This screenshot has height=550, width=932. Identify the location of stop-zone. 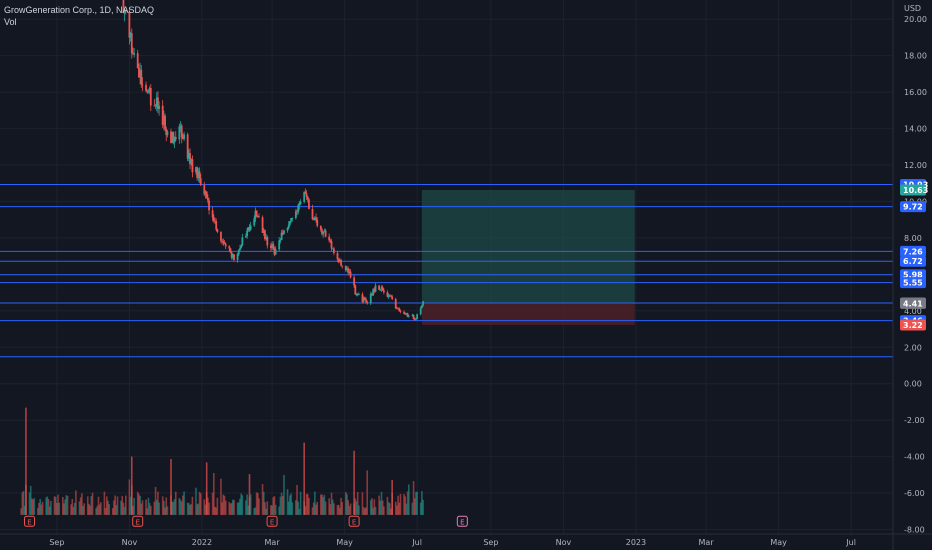
(528, 314).